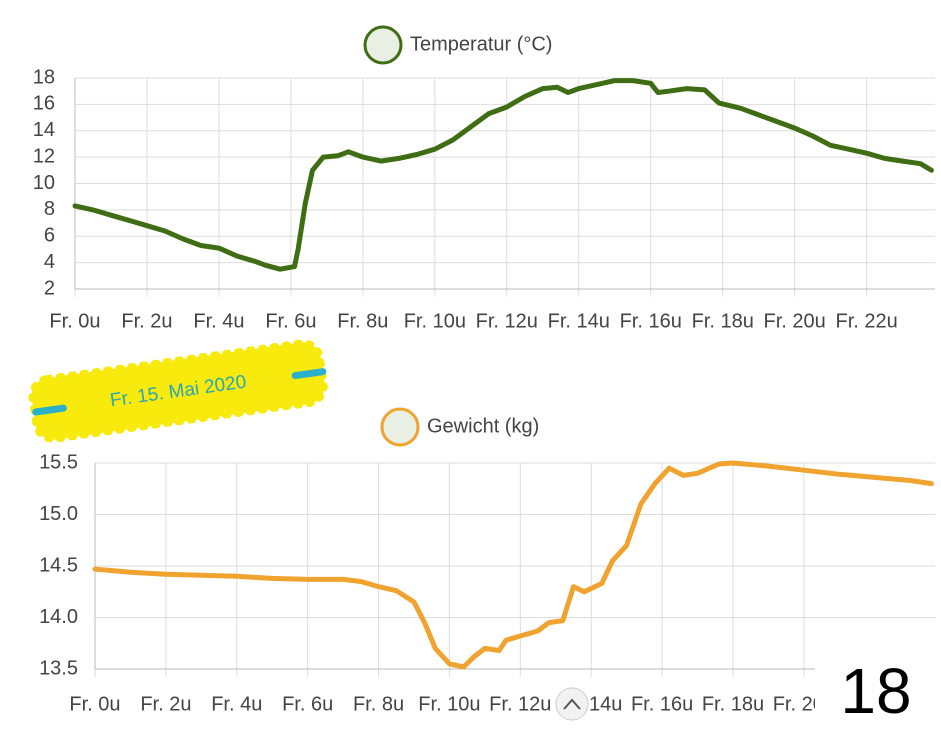 Image resolution: width=941 pixels, height=741 pixels. Describe the element at coordinates (44, 183) in the screenshot. I see `y-tick-label: 10` at that location.